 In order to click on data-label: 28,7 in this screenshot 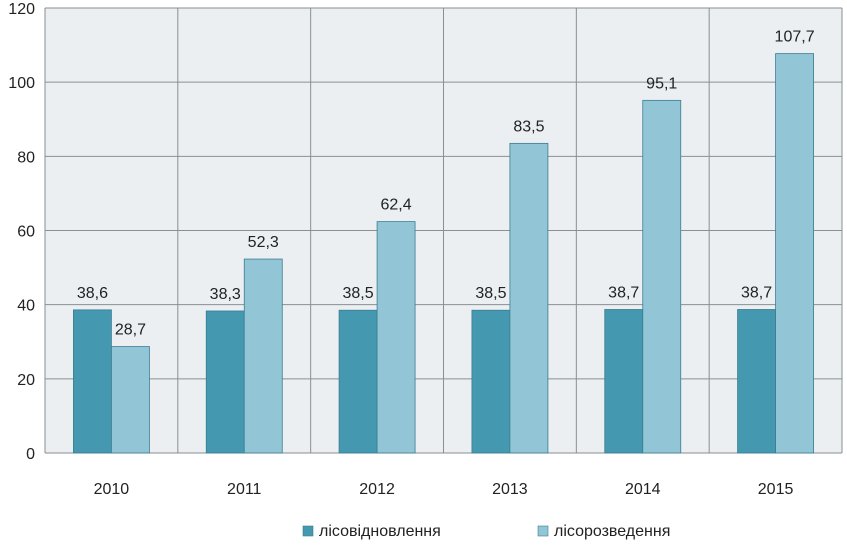, I will do `click(130, 330)`.